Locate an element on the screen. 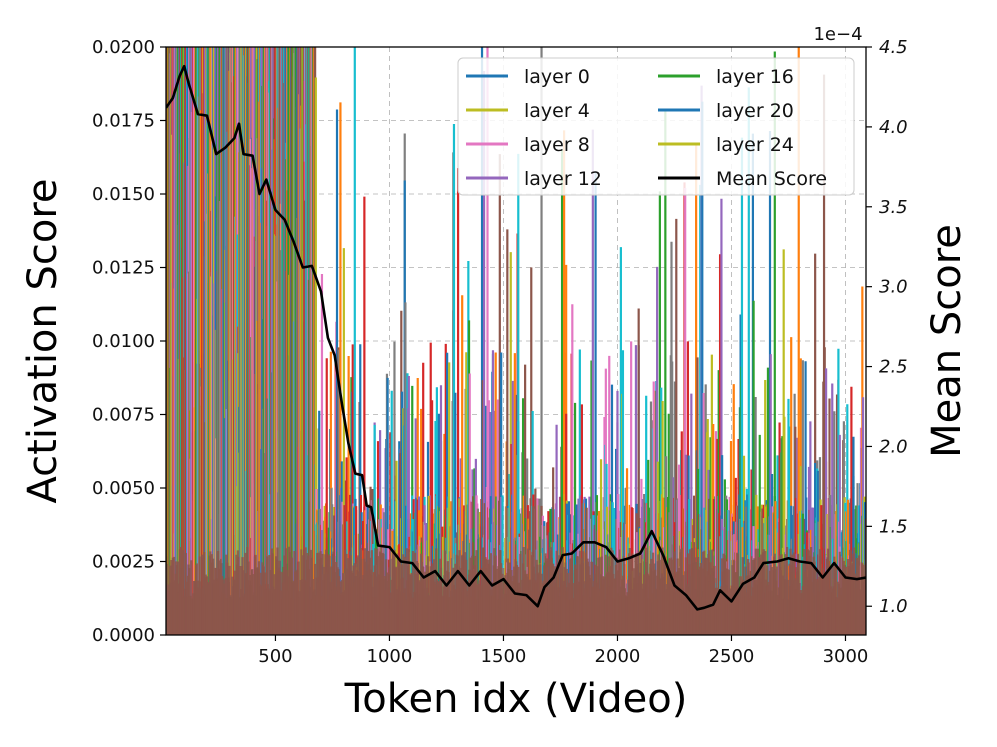  y-left-tick-label: 0.0150 is located at coordinates (123, 194).